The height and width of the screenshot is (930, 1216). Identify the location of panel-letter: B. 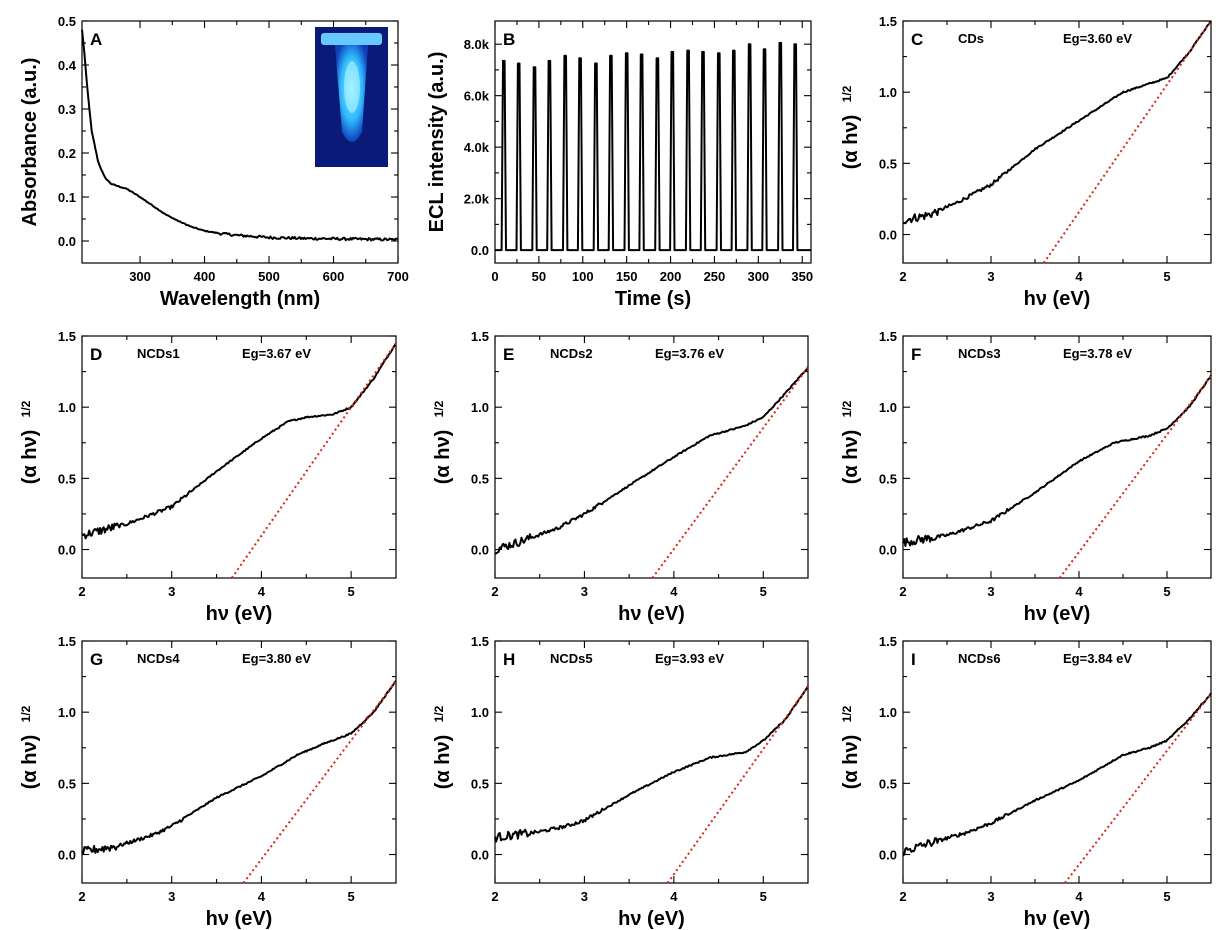
(509, 39).